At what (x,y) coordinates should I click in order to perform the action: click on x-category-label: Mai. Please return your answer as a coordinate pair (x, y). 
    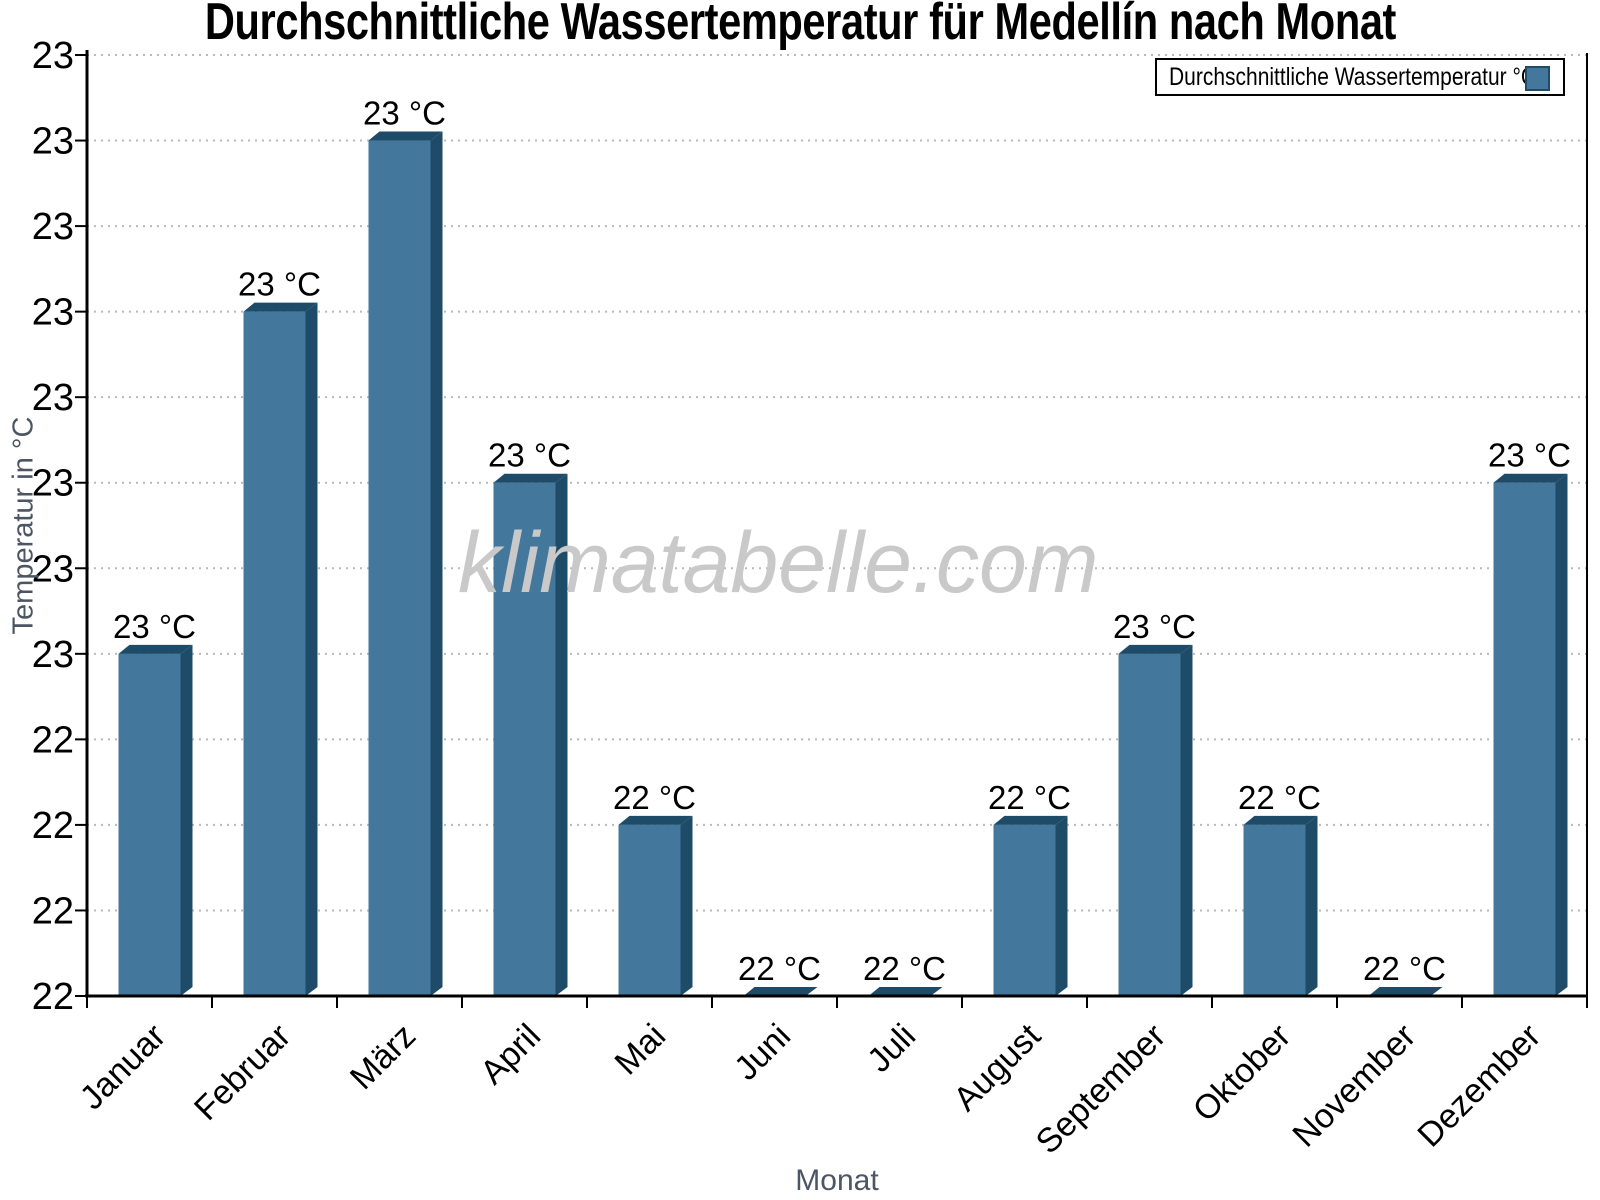
    Looking at the image, I should click on (641, 1050).